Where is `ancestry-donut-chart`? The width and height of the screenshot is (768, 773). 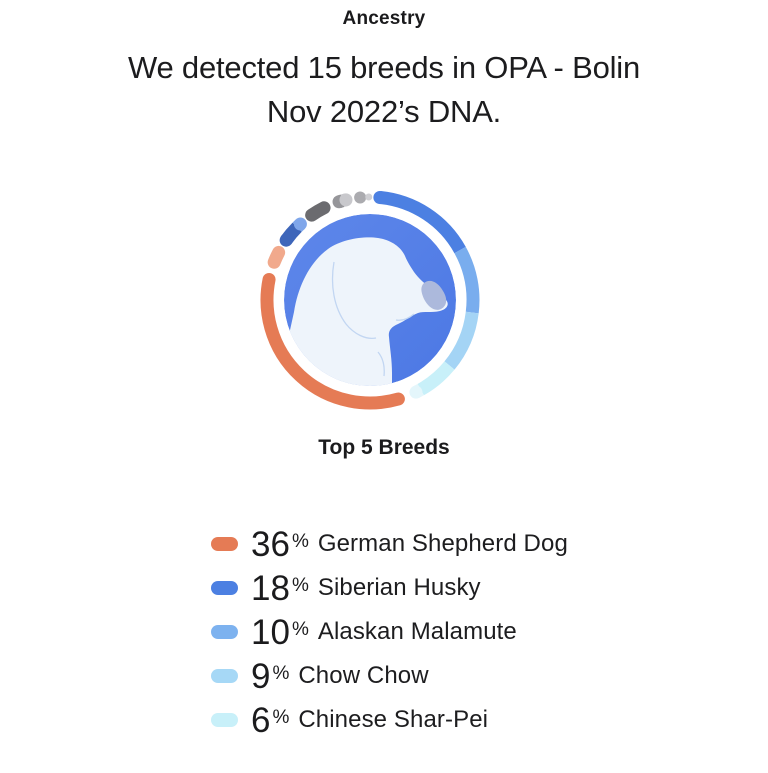
ancestry-donut-chart is located at coordinates (370, 300).